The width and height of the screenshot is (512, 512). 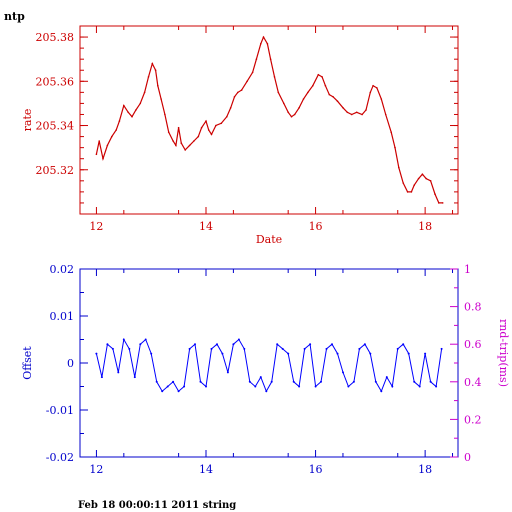 I want to click on offset-y-tick-label: 0.02, so click(x=62, y=269).